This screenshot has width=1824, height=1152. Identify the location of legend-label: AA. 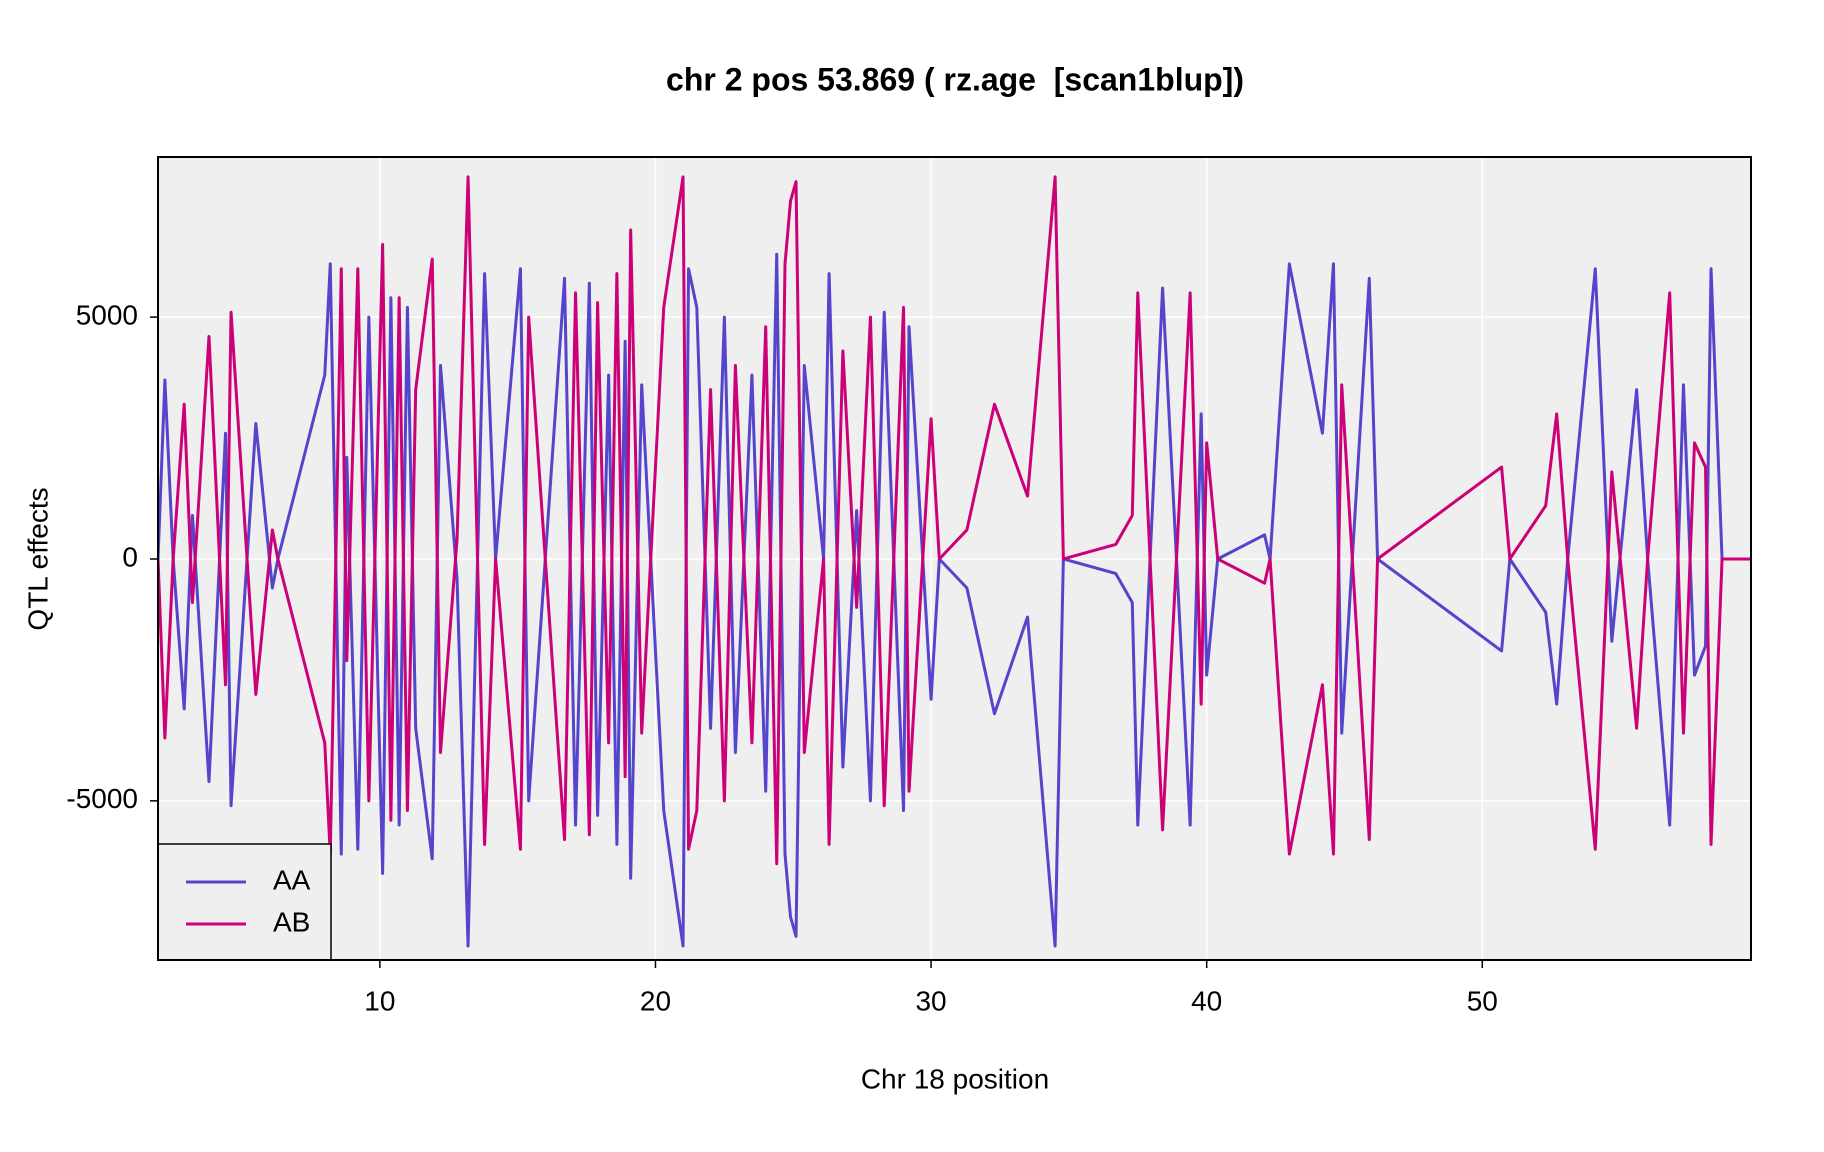
(292, 879).